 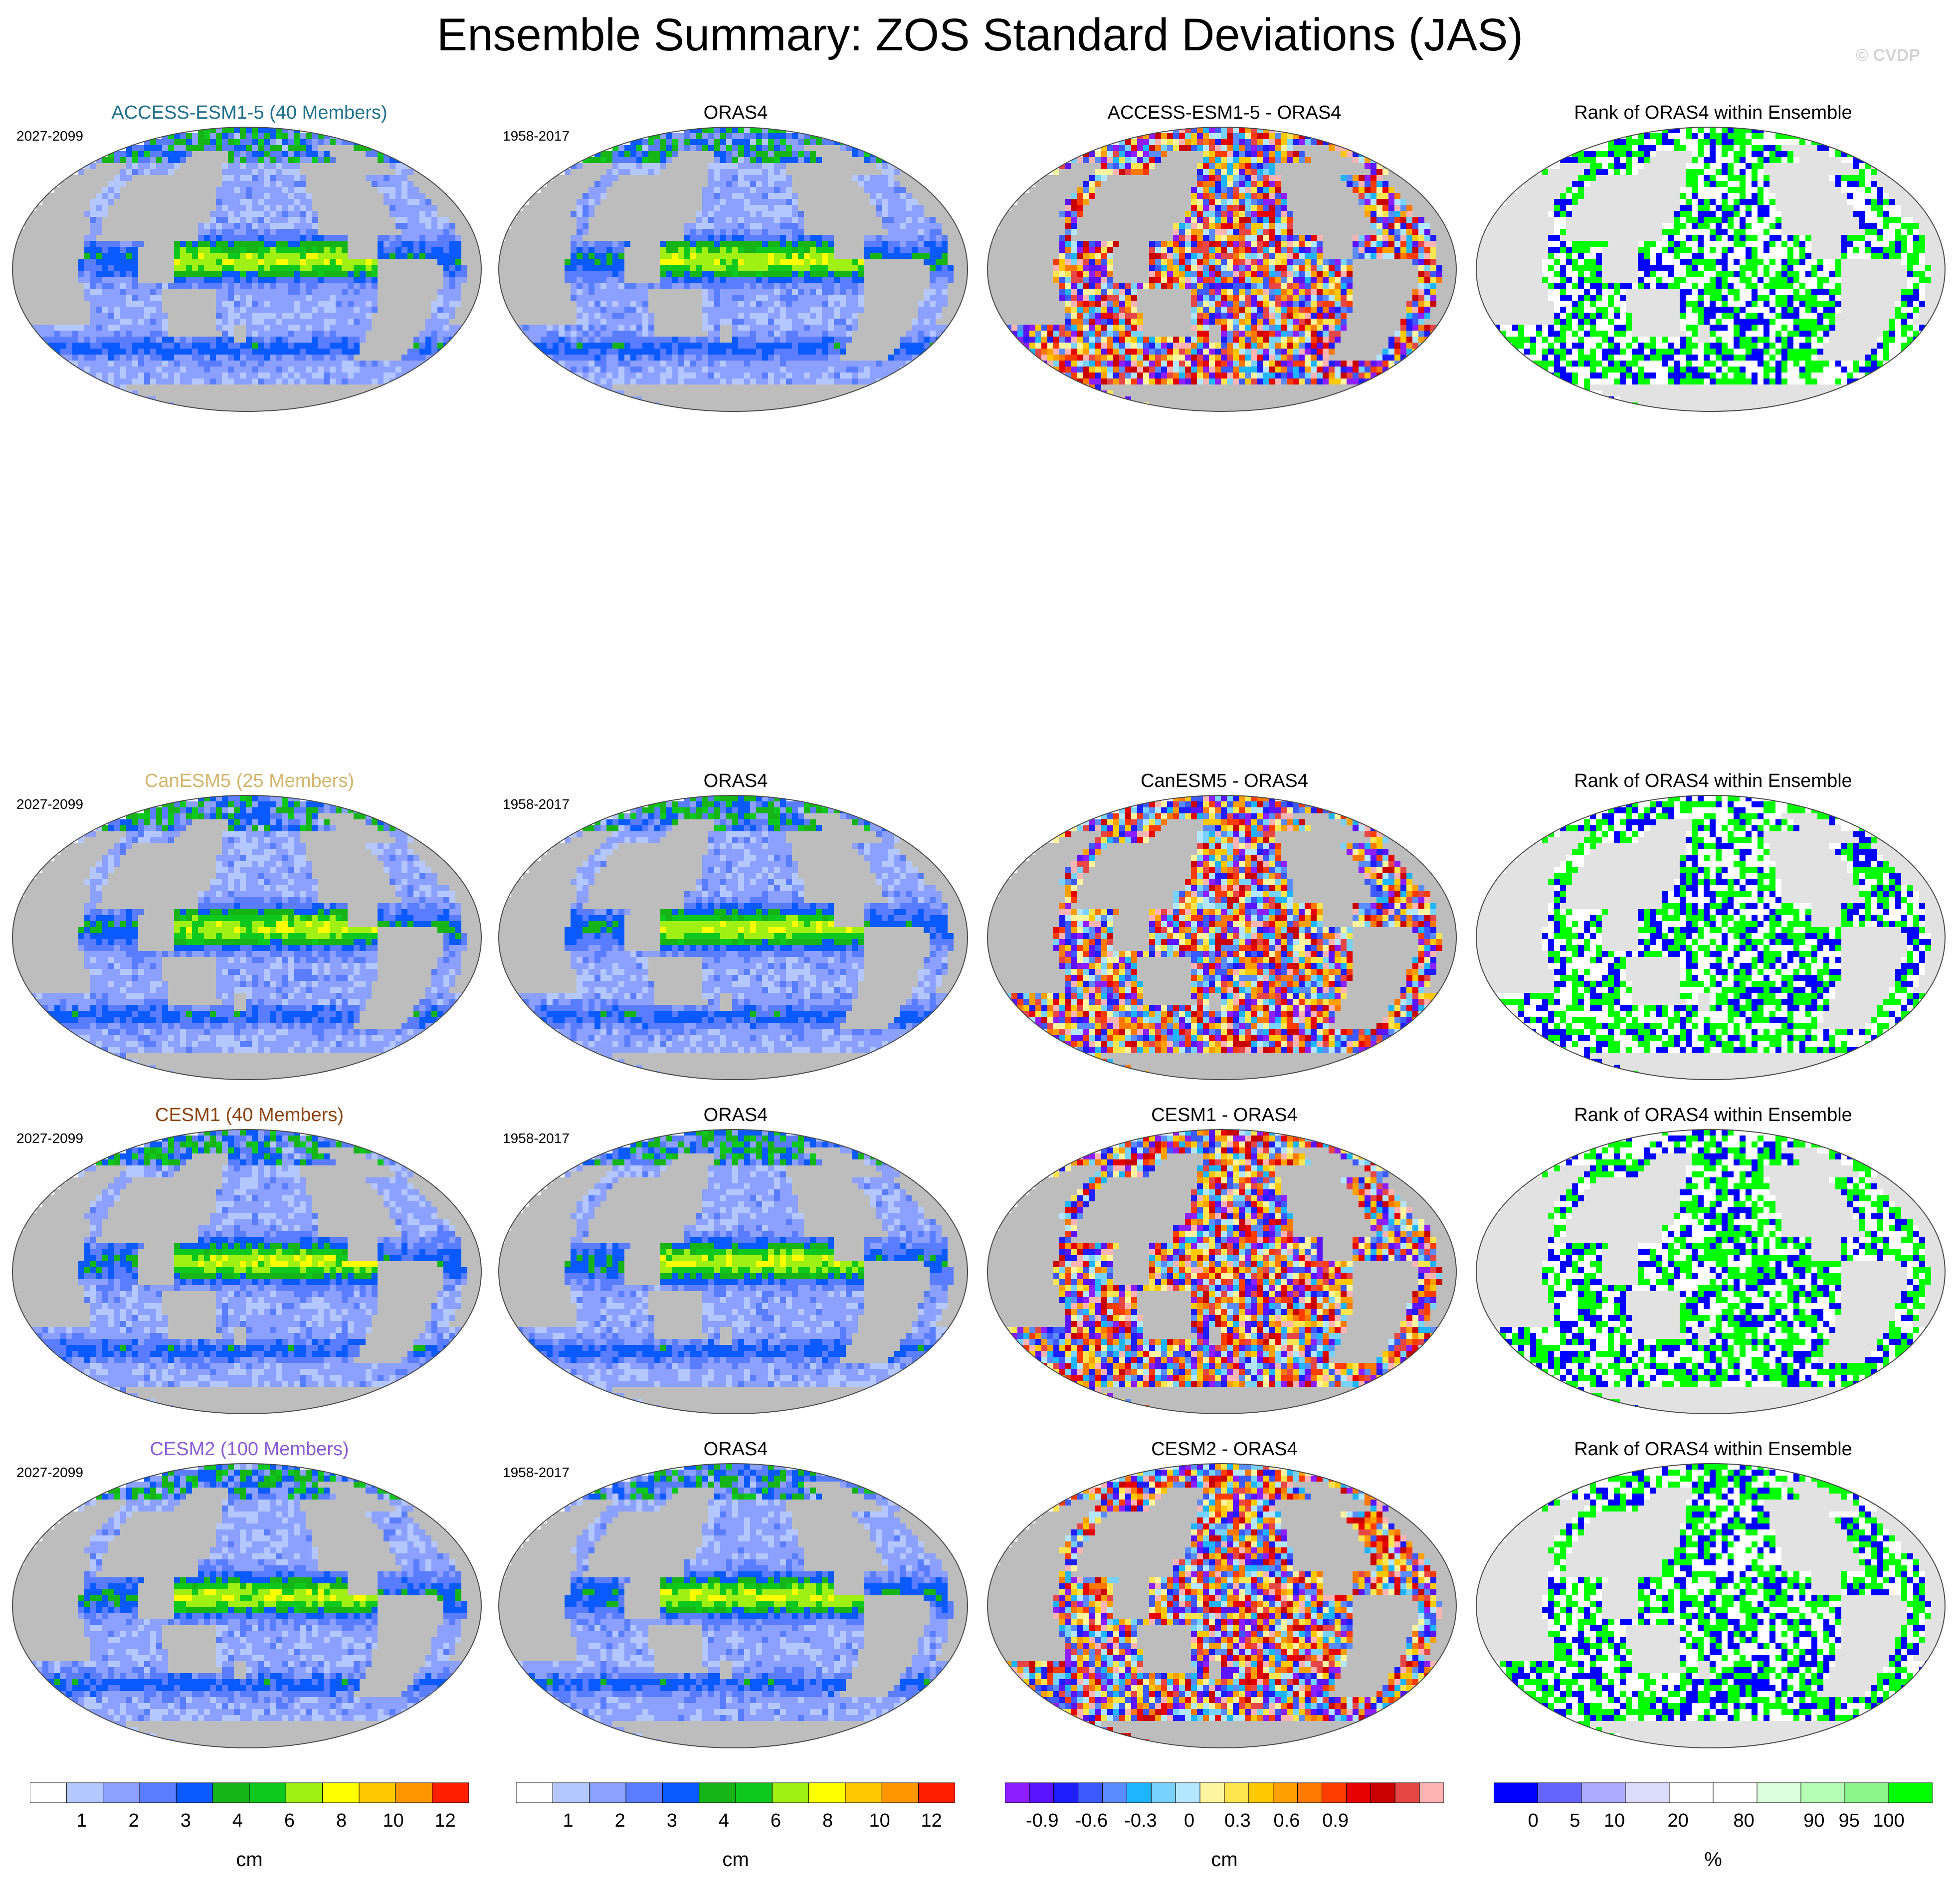 What do you see at coordinates (1888, 55) in the screenshot?
I see `copyright-label: © CVDP` at bounding box center [1888, 55].